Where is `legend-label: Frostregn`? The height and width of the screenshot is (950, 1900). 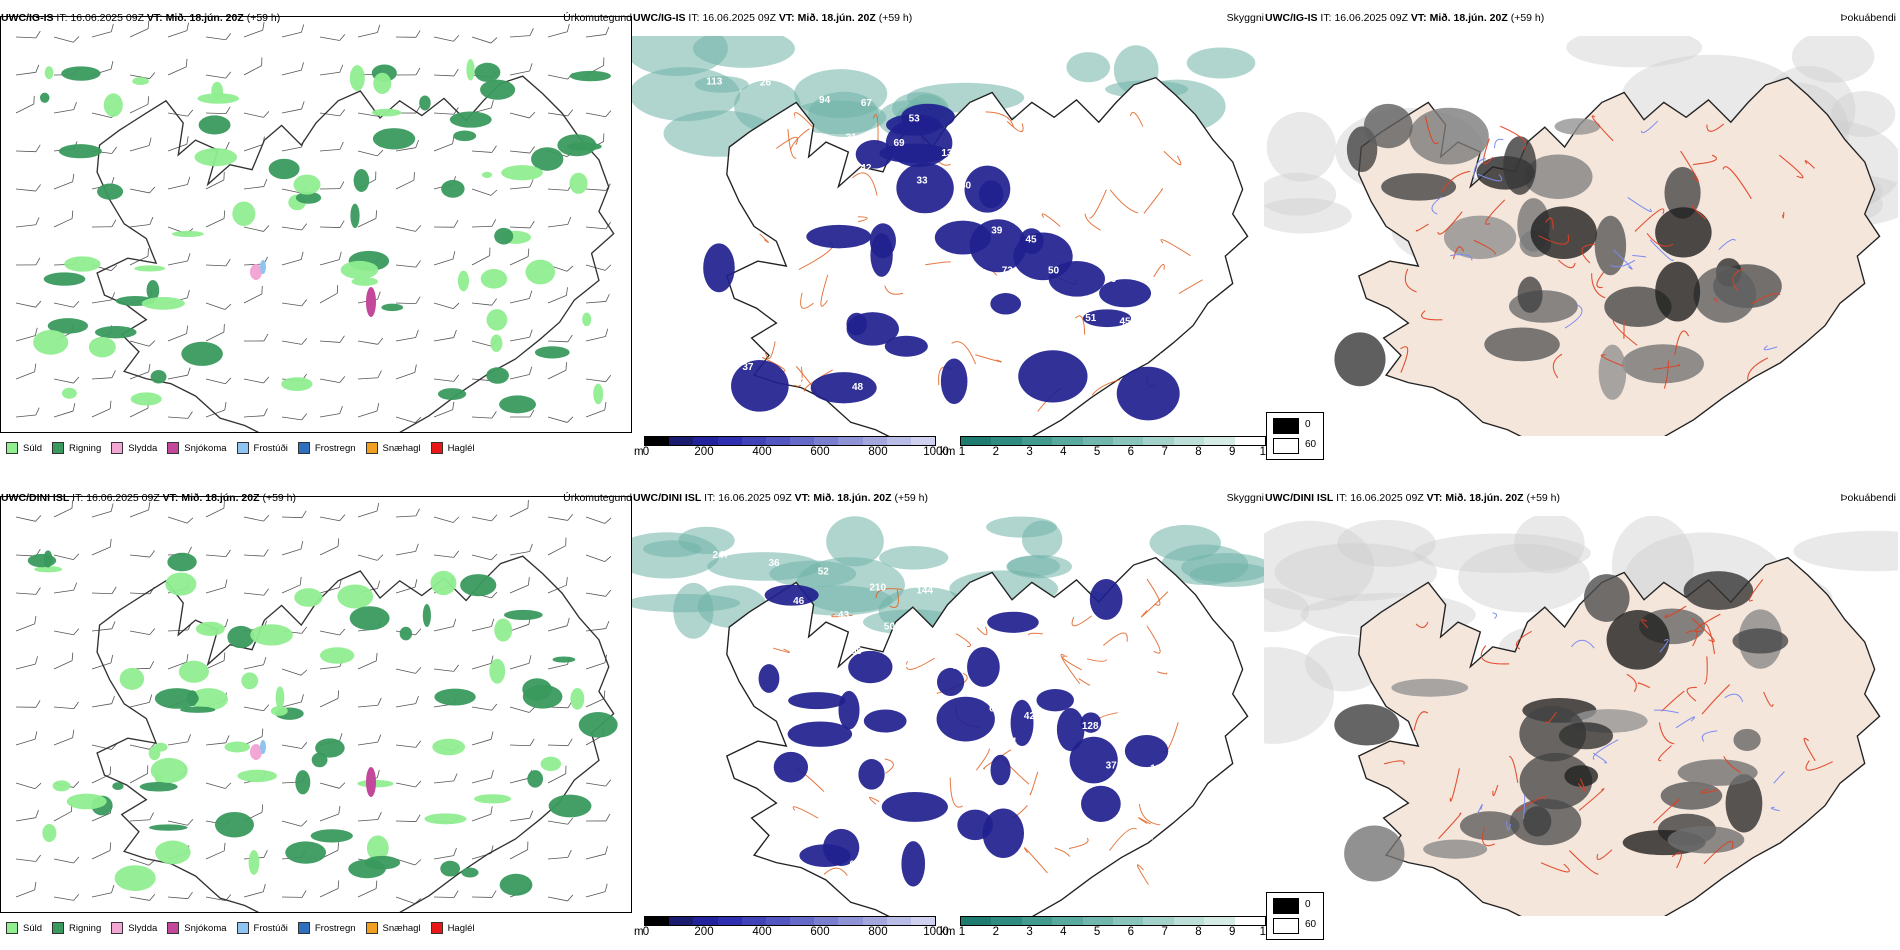
legend-label: Frostregn is located at coordinates (335, 448).